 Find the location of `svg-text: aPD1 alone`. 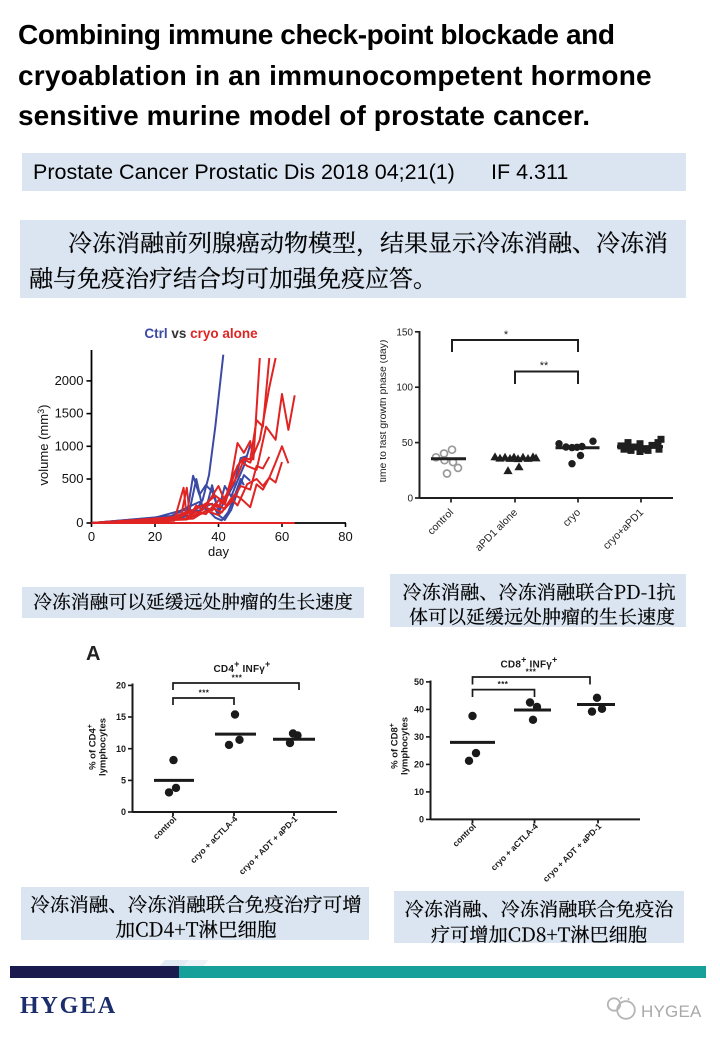

svg-text: aPD1 alone is located at coordinates (496, 530).